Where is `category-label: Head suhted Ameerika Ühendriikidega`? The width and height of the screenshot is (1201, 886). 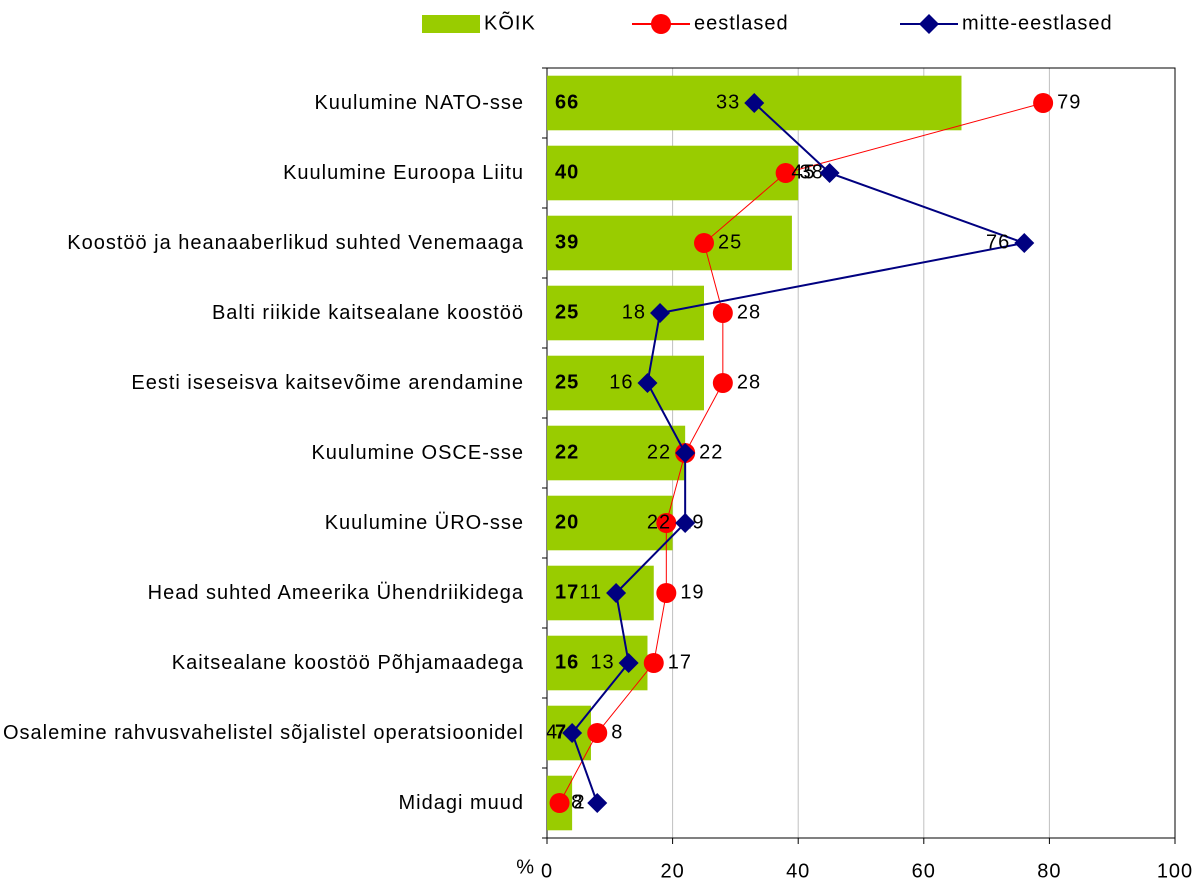
category-label: Head suhted Ameerika Ühendriikidega is located at coordinates (335, 593).